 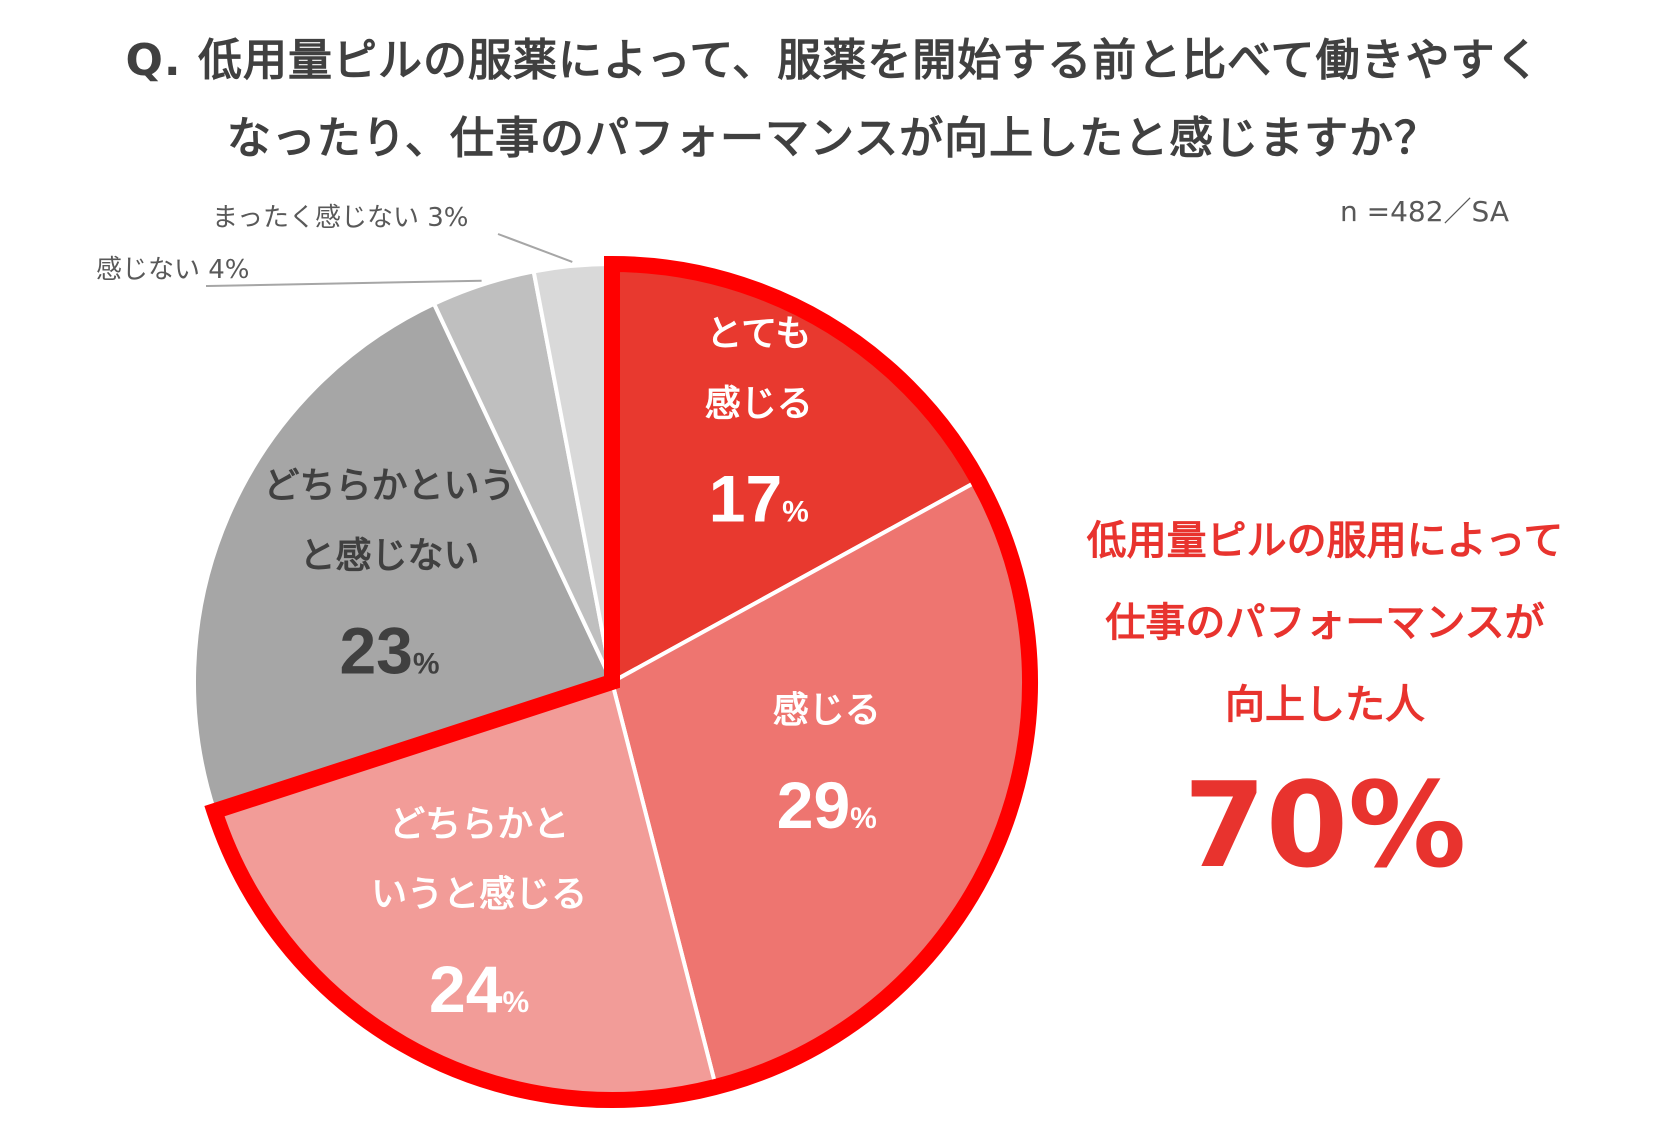 What do you see at coordinates (1325, 705) in the screenshot?
I see `callout-line-3: 向上した人` at bounding box center [1325, 705].